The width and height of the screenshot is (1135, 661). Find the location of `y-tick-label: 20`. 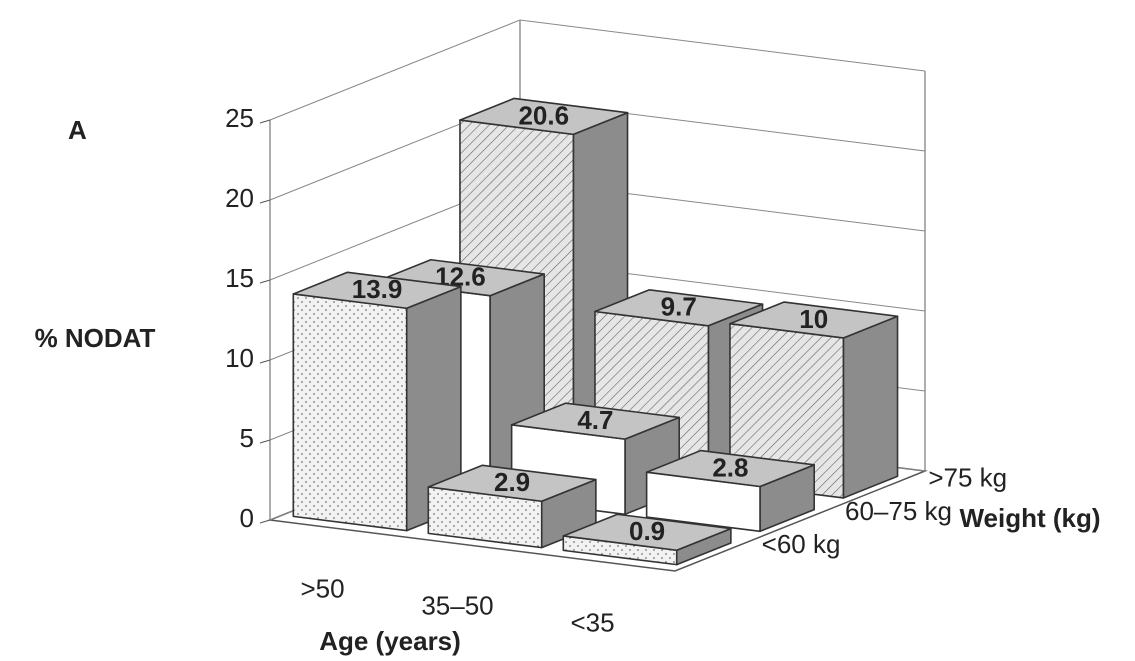

y-tick-label: 20 is located at coordinates (239, 198).